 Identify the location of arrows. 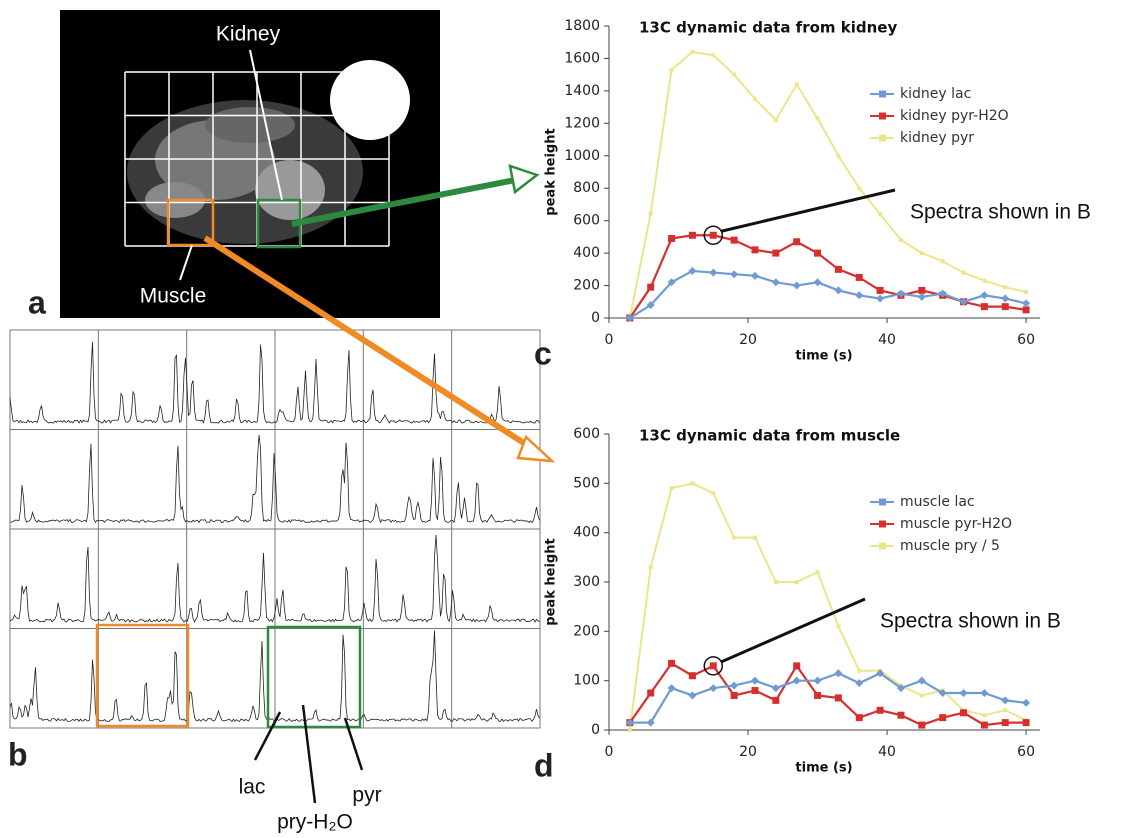
(379, 313).